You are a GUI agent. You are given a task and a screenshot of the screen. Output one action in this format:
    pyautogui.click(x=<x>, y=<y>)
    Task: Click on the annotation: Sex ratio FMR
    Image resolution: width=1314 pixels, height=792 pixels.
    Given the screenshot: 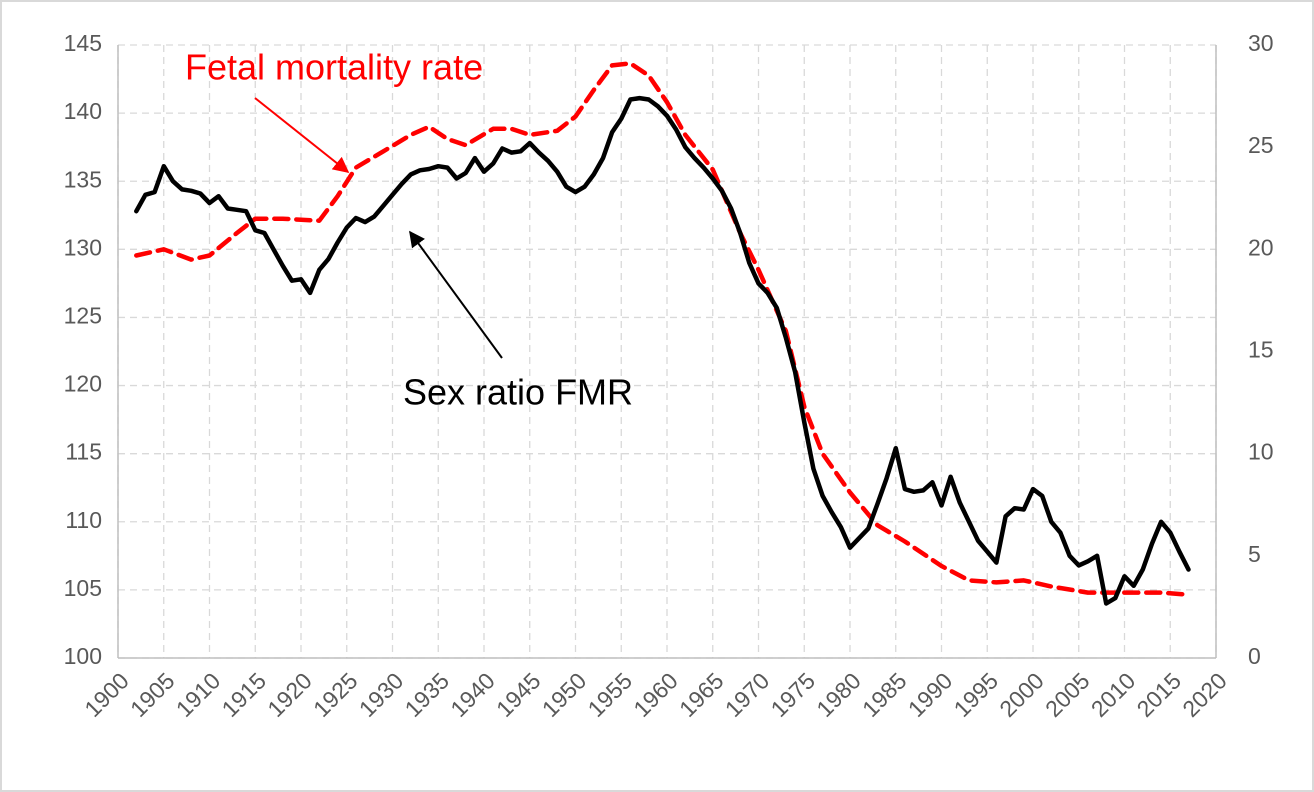 What is the action you would take?
    pyautogui.click(x=518, y=392)
    